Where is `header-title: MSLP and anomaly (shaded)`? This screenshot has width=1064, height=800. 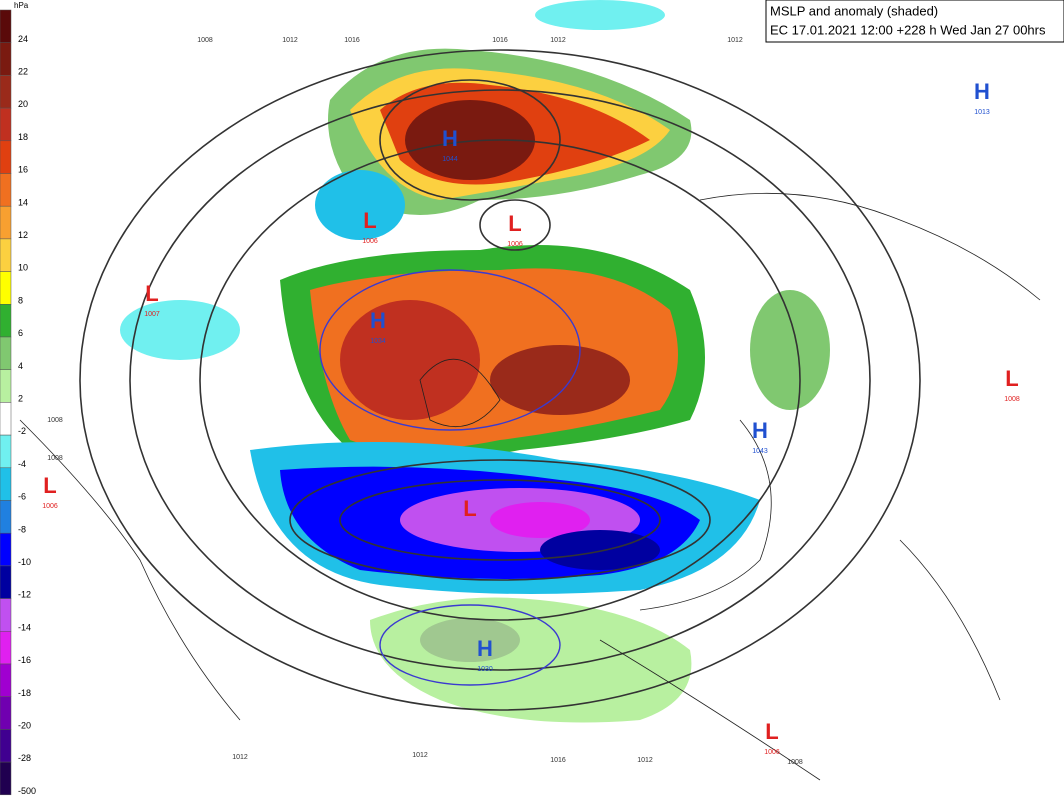
header-title: MSLP and anomaly (shaded) is located at coordinates (854, 10).